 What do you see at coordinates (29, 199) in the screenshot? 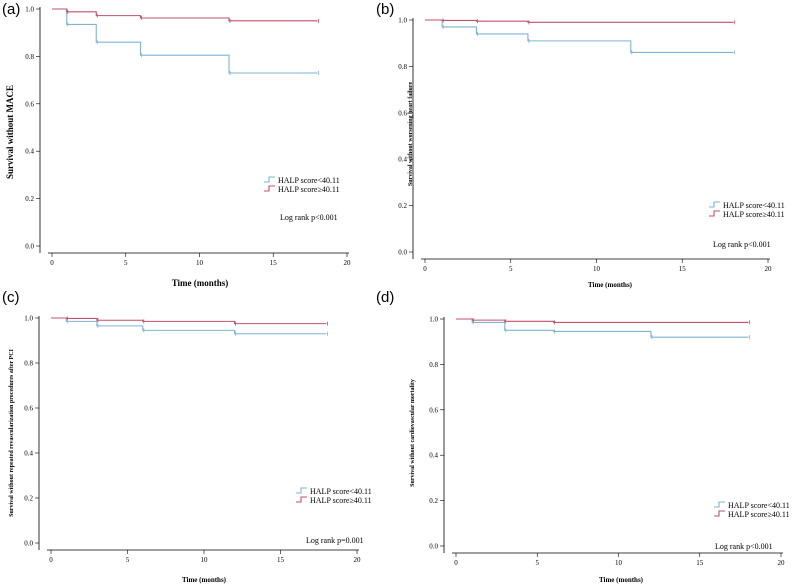
I see `panel-a-y-tick-label: 0.2` at bounding box center [29, 199].